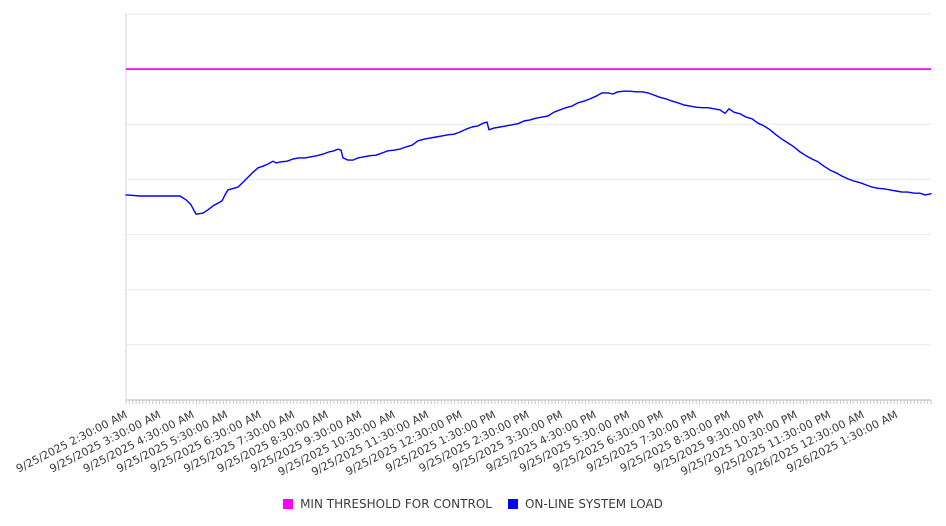 Image resolution: width=946 pixels, height=526 pixels. Describe the element at coordinates (593, 504) in the screenshot. I see `legend-label: ON-LINE SYSTEM LOAD` at that location.